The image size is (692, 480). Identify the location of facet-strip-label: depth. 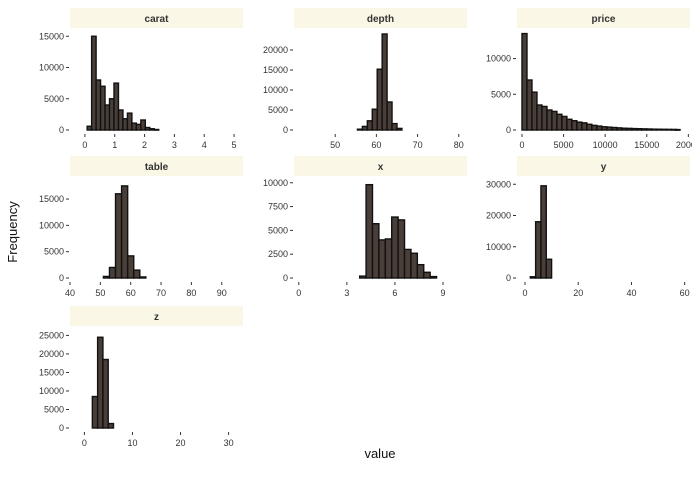
(380, 19).